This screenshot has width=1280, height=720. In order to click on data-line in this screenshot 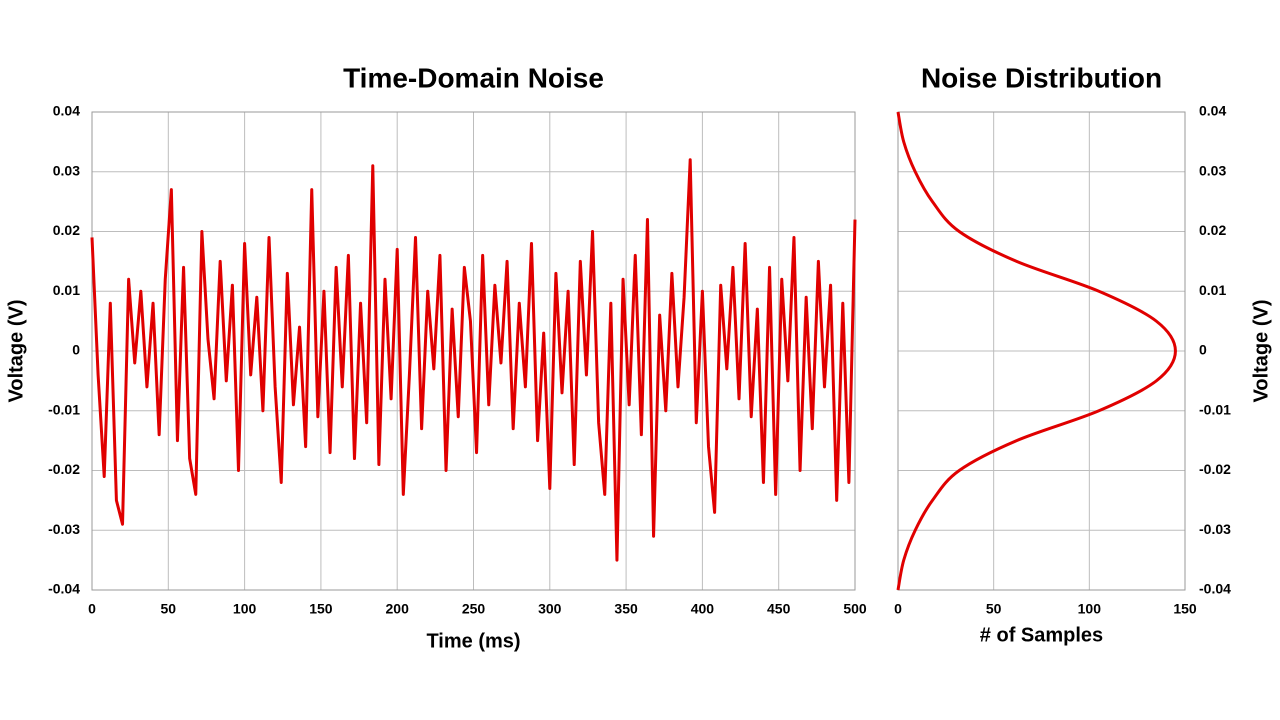, I will do `click(1036, 351)`.